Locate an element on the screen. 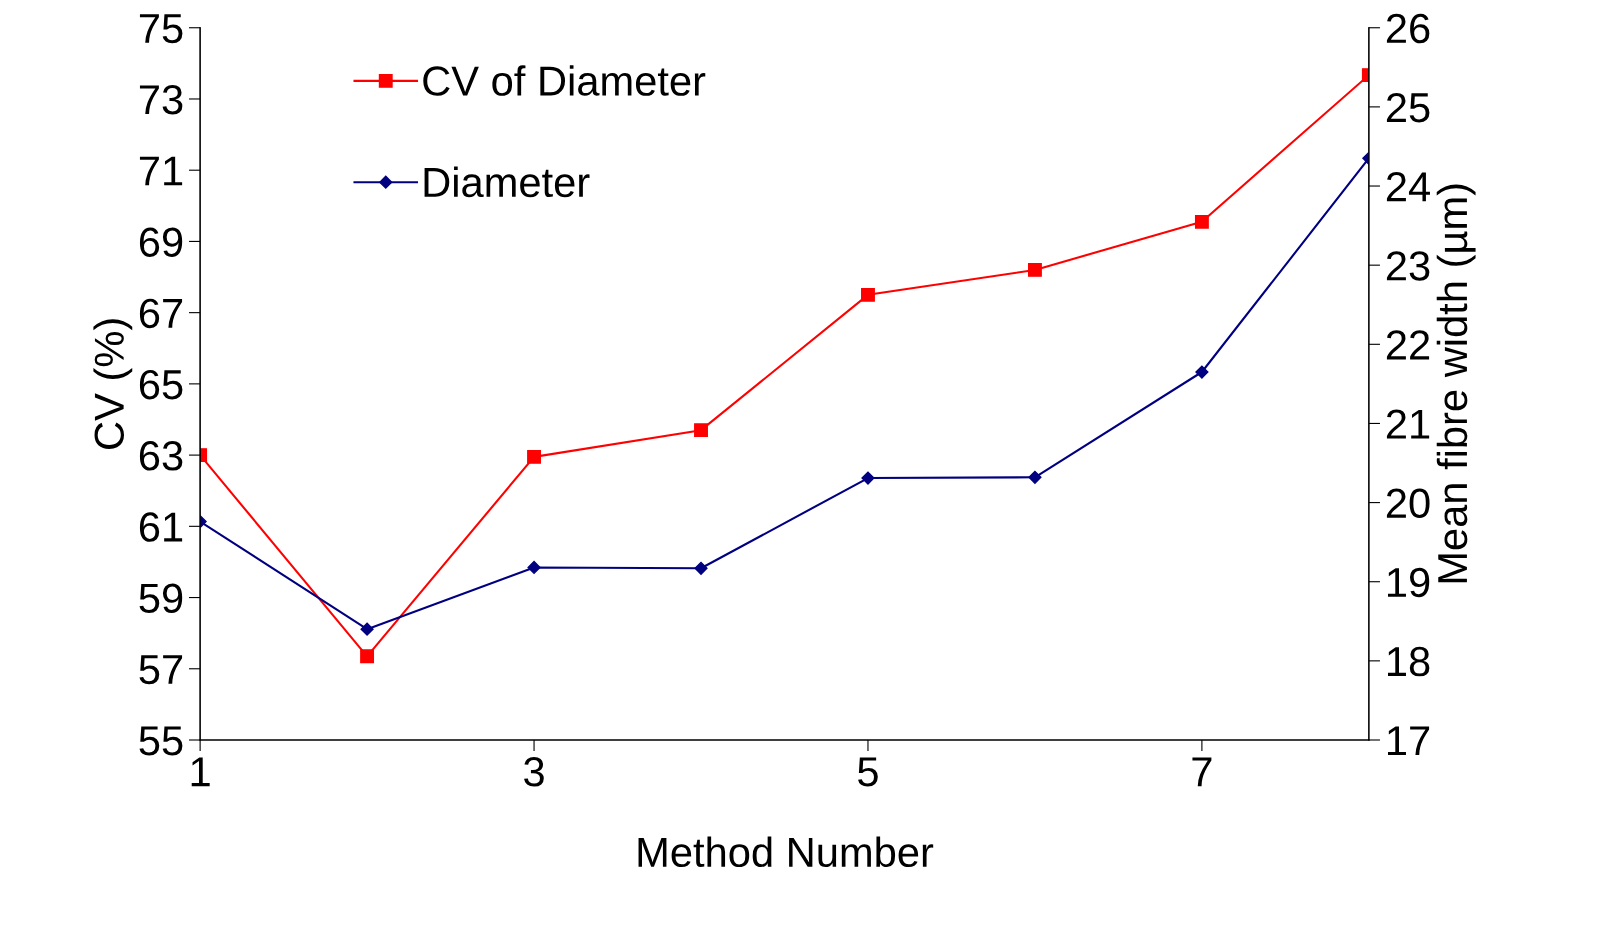 Image resolution: width=1601 pixels, height=925 pixels. y-tick-label: 75 is located at coordinates (161, 29).